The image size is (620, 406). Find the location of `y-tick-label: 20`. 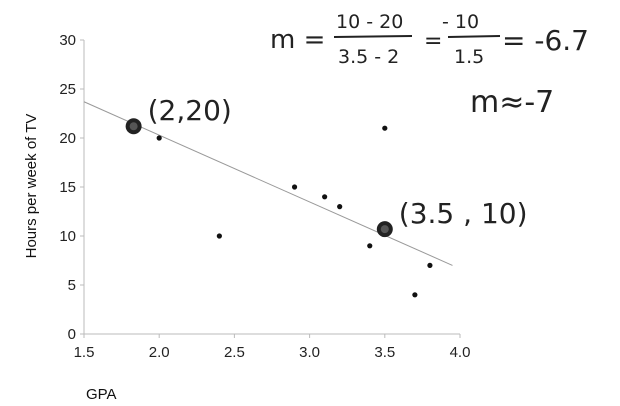

y-tick-label: 20 is located at coordinates (67, 138).